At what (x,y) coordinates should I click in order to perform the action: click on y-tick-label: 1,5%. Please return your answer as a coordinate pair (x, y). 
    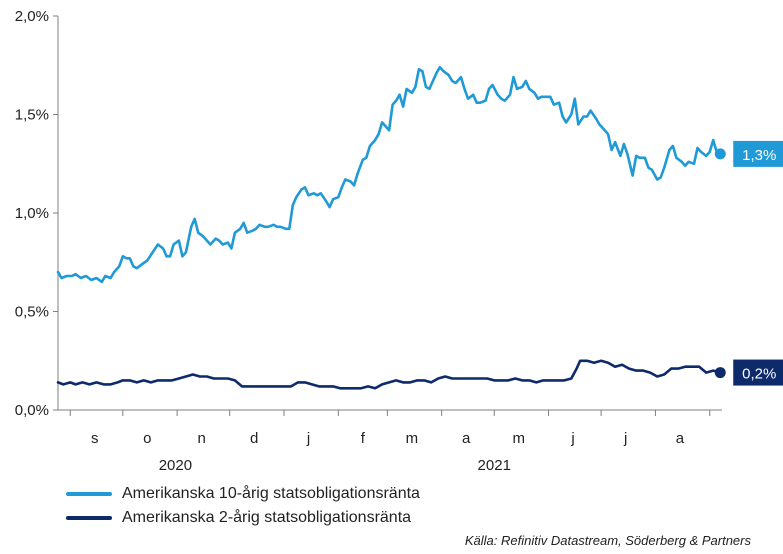
    Looking at the image, I should click on (32, 115).